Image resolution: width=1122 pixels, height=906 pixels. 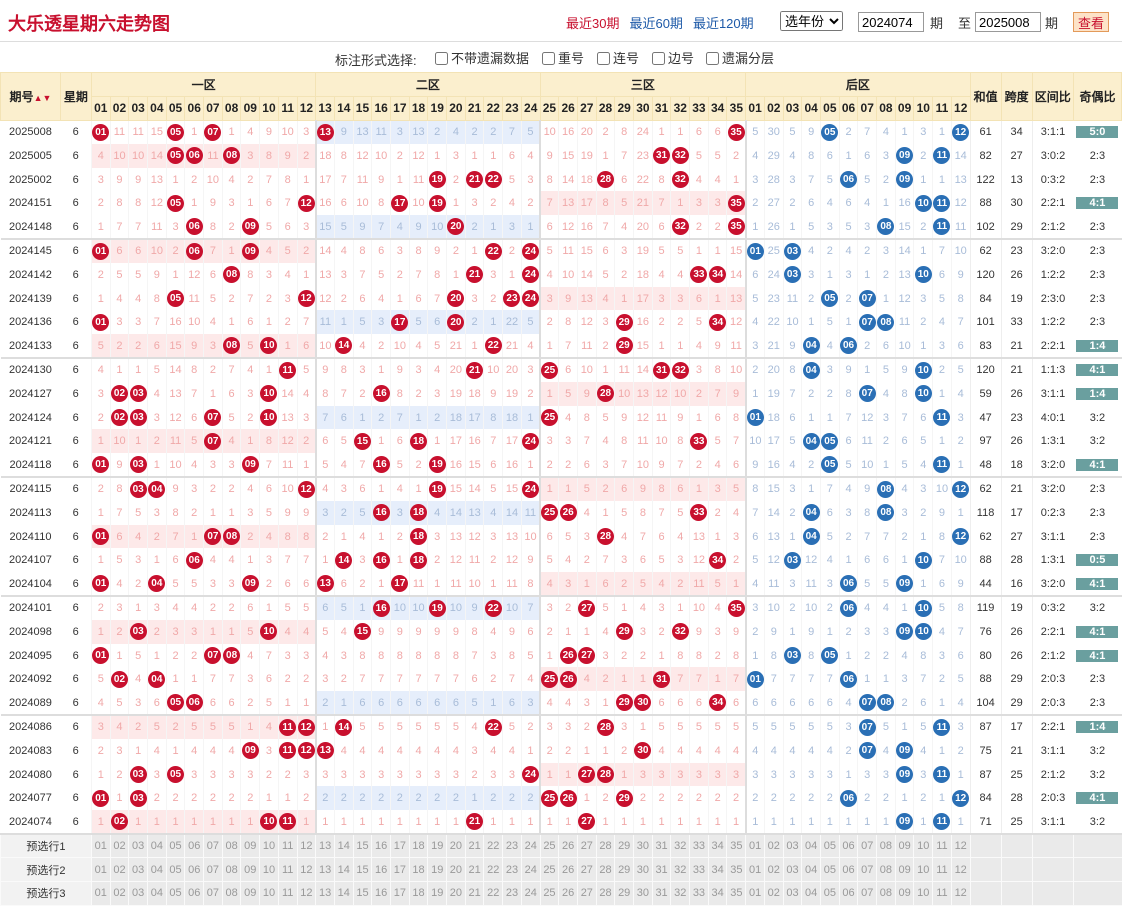 What do you see at coordinates (891, 22) in the screenshot?
I see `from-issue-input` at bounding box center [891, 22].